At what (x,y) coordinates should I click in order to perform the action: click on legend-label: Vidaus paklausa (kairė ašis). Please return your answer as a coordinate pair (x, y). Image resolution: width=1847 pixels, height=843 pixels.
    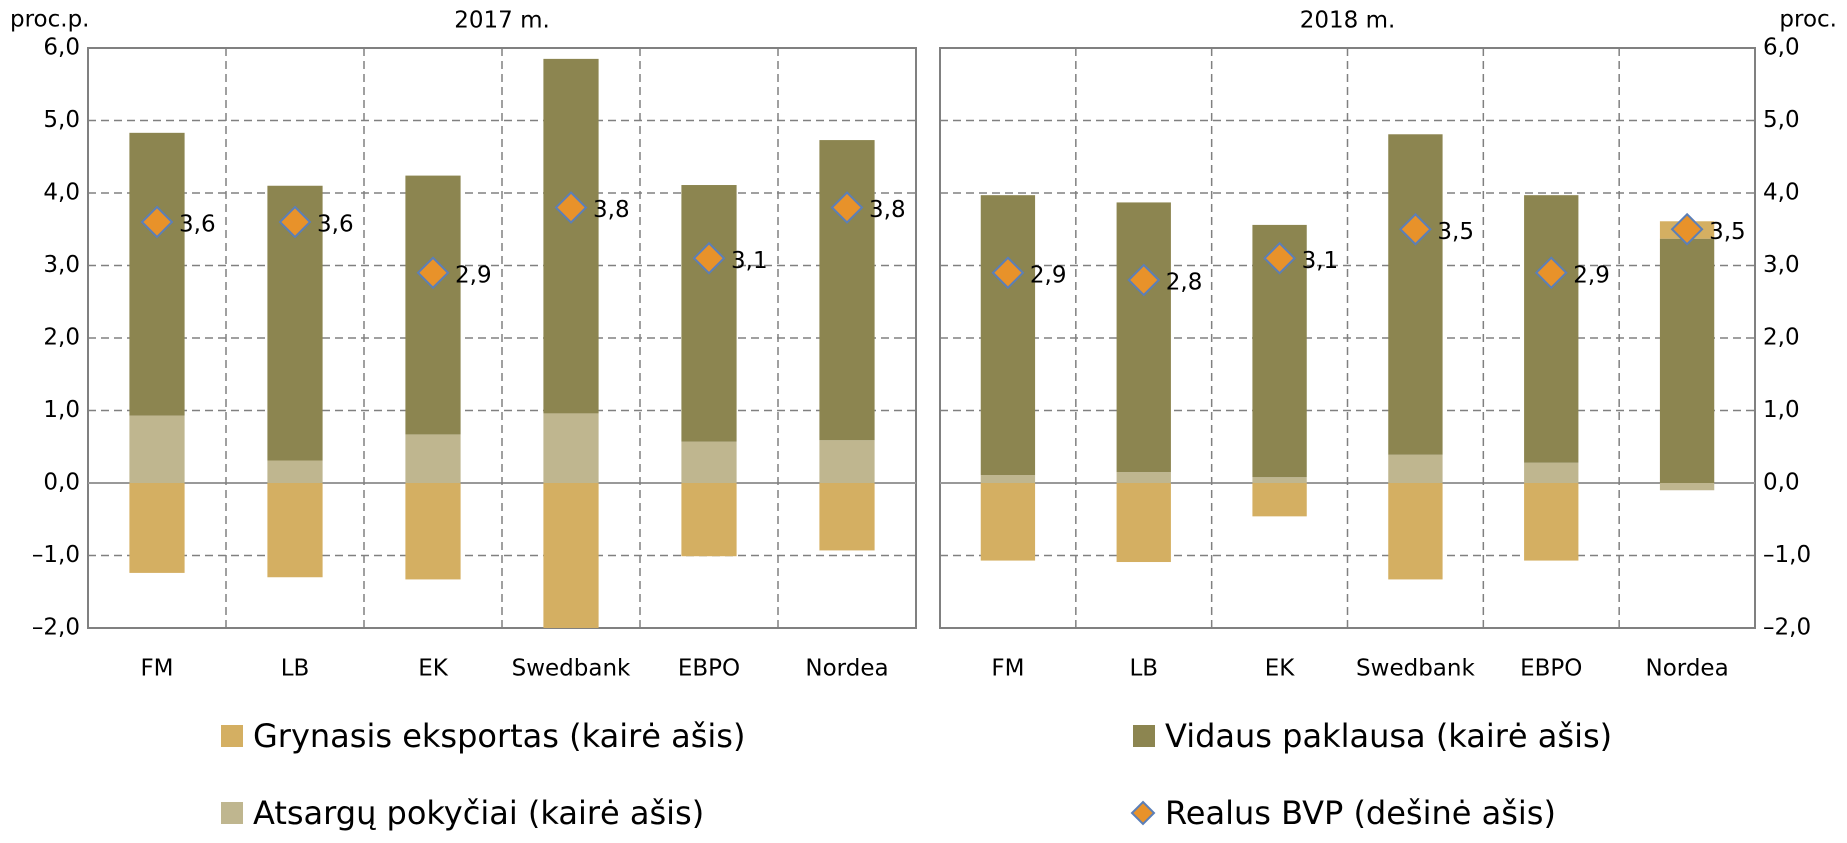
    Looking at the image, I should click on (1388, 736).